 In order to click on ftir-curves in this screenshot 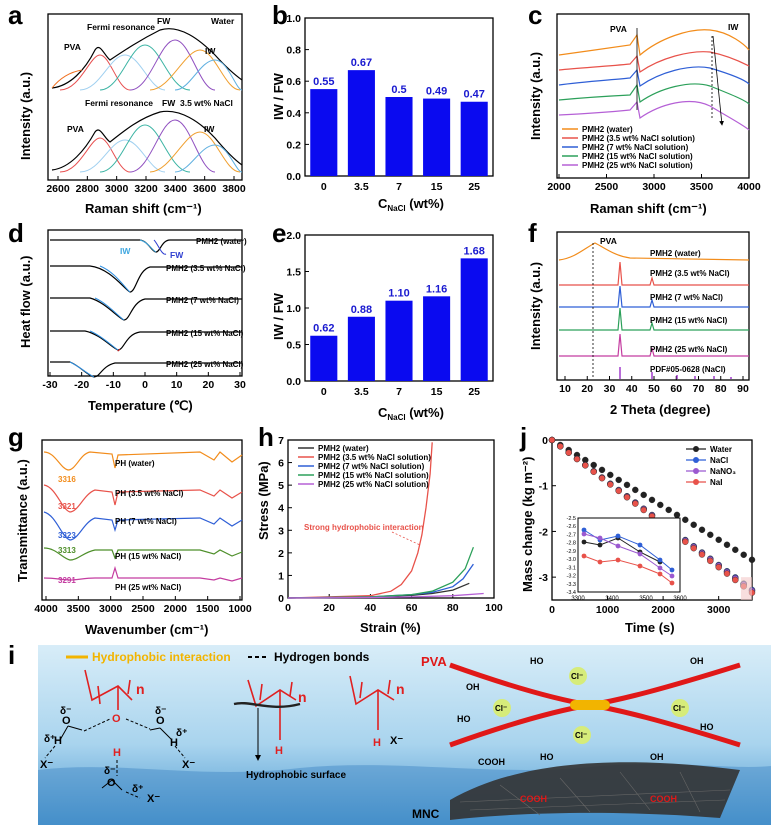, I will do `click(143, 516)`.